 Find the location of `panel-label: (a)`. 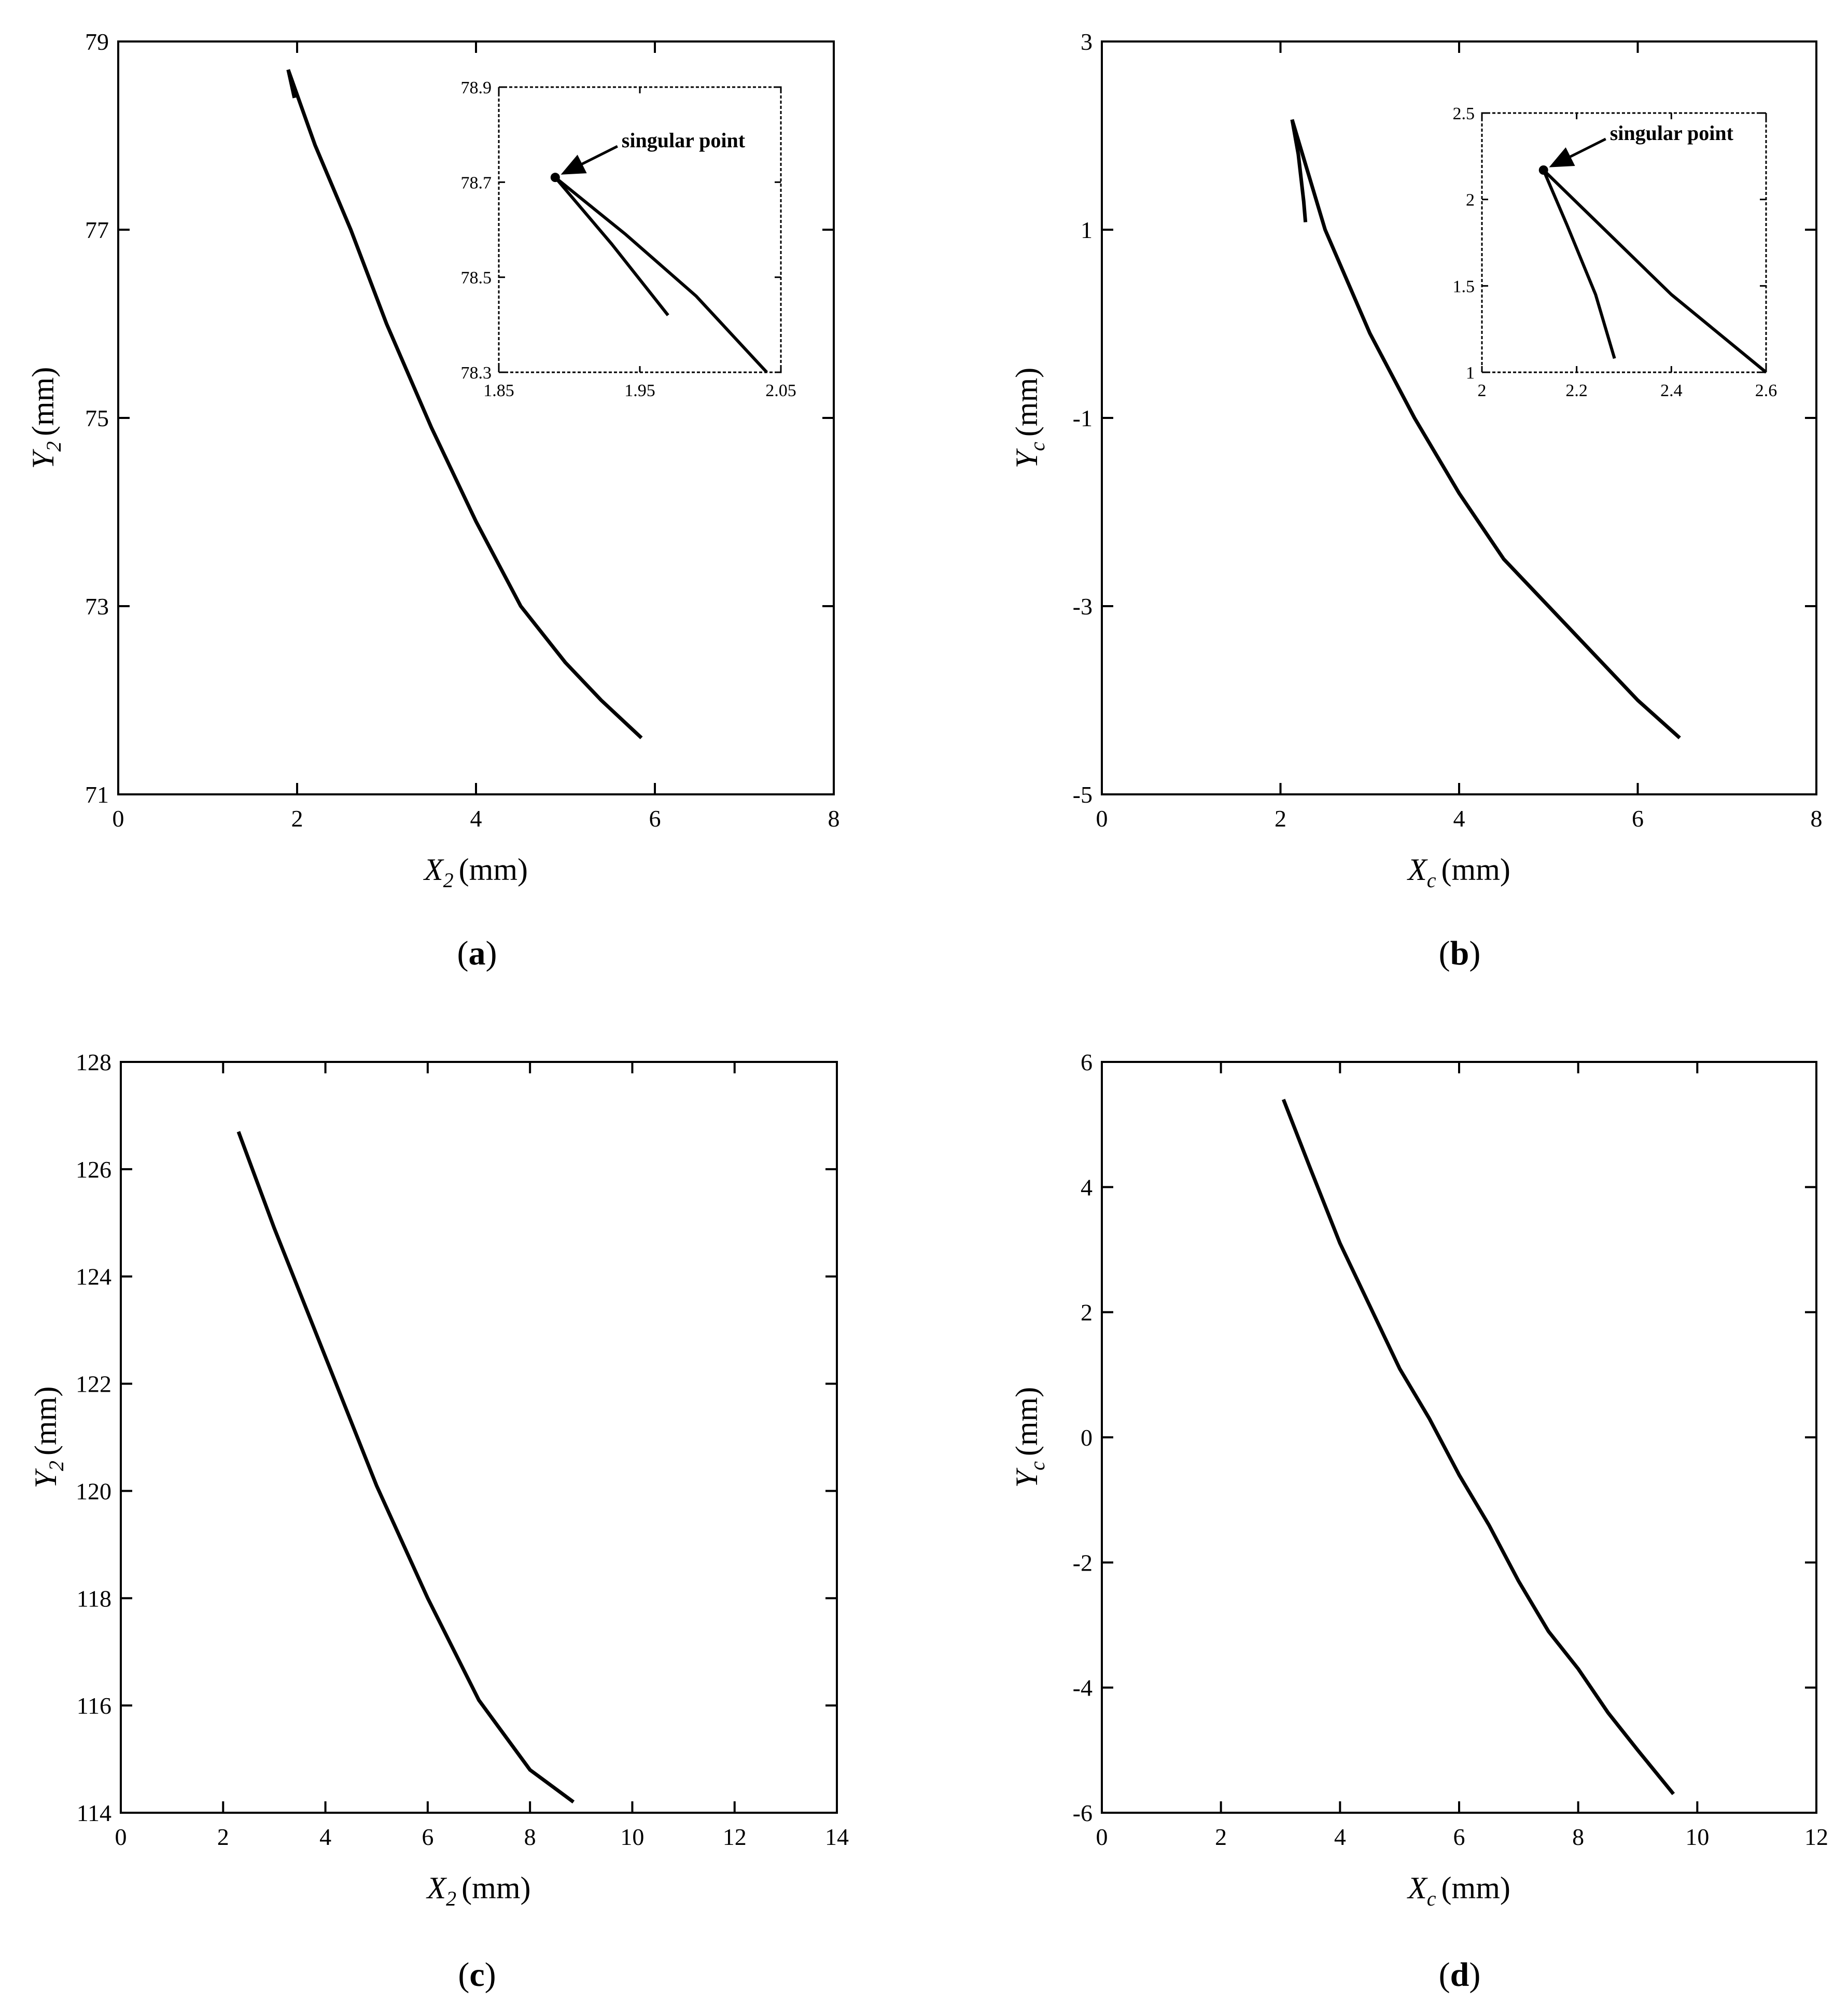

panel-label: (a) is located at coordinates (477, 953).